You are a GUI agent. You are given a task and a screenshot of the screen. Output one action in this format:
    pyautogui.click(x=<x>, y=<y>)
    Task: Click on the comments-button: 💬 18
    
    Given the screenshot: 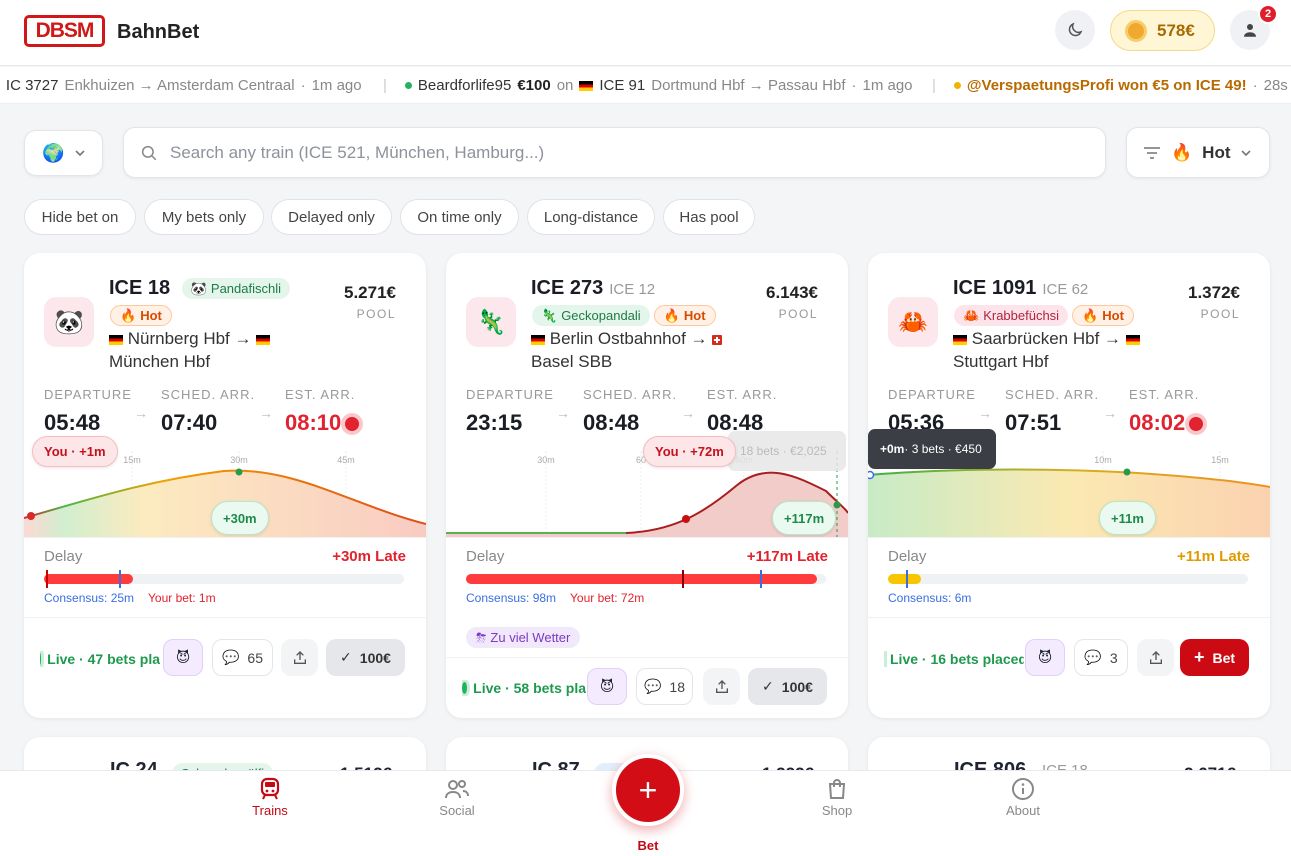 What is the action you would take?
    pyautogui.click(x=664, y=686)
    